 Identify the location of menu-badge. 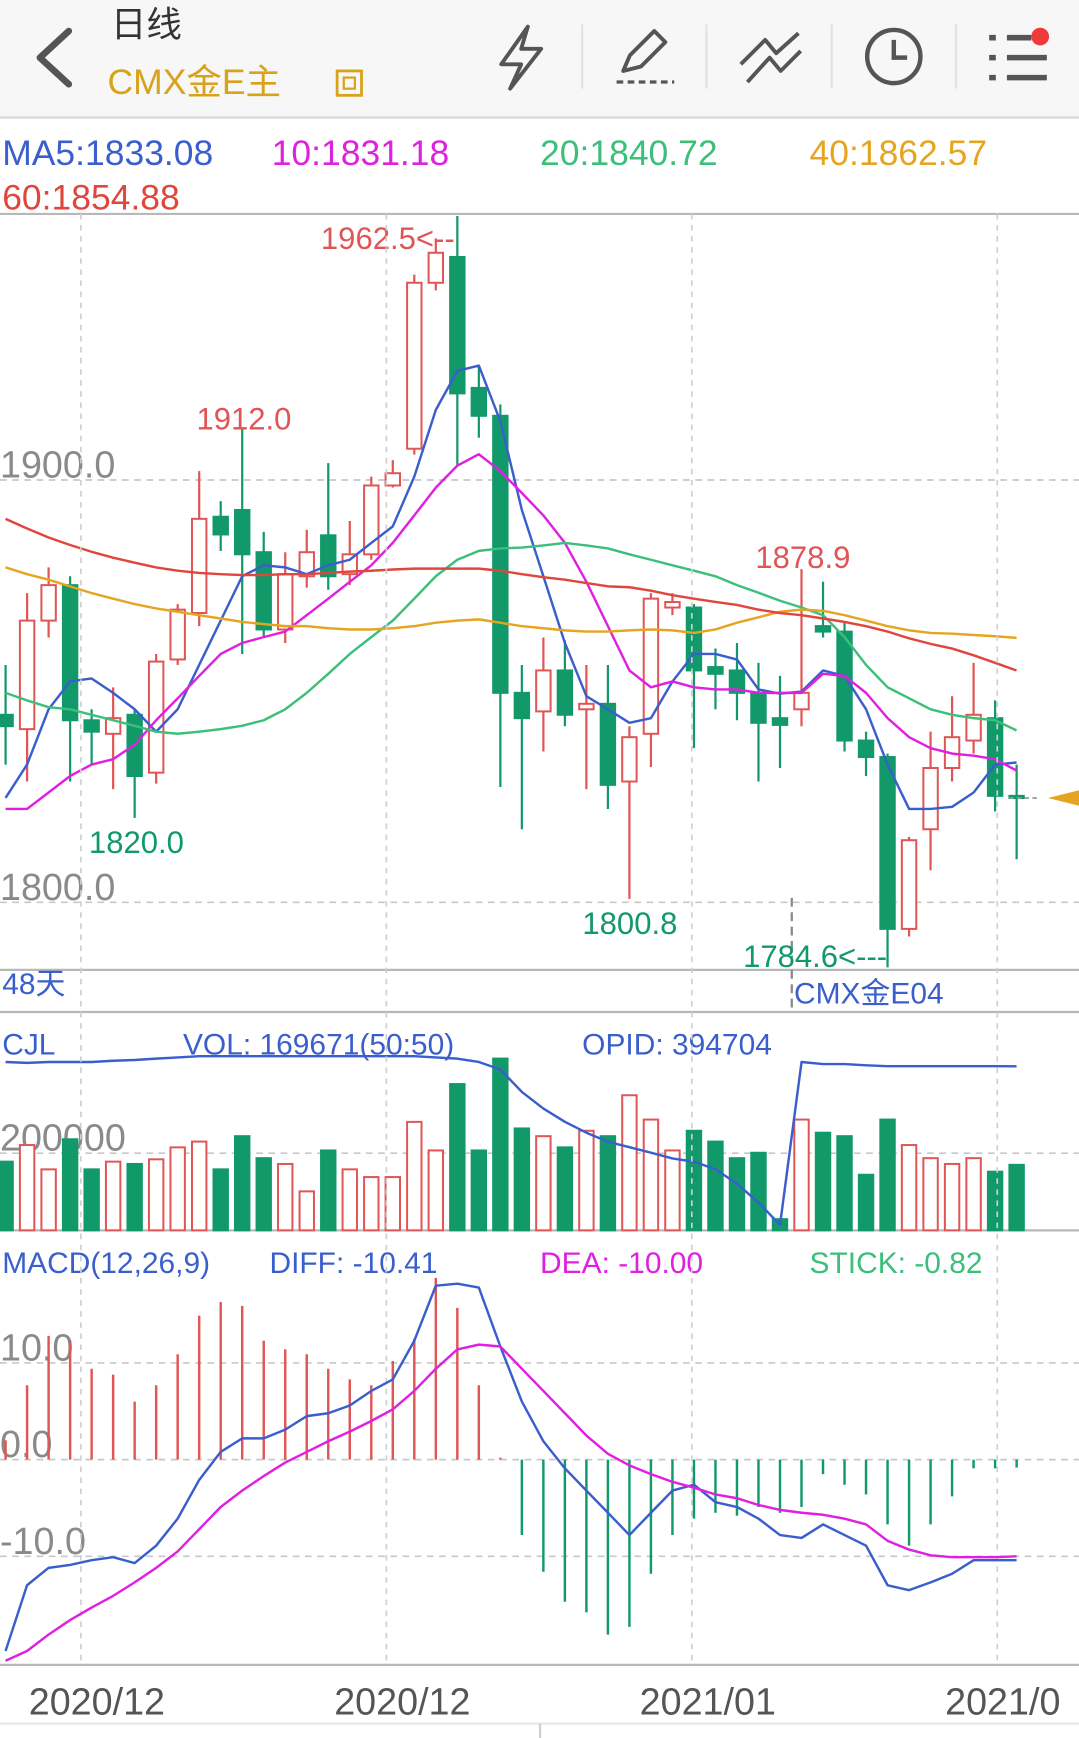
(1040, 36).